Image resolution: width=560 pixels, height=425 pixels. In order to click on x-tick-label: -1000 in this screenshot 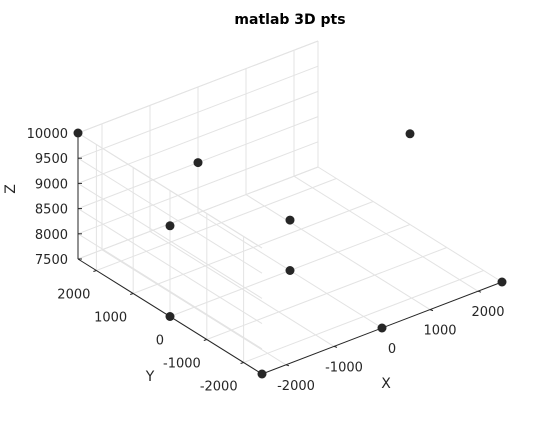, I will do `click(344, 367)`.